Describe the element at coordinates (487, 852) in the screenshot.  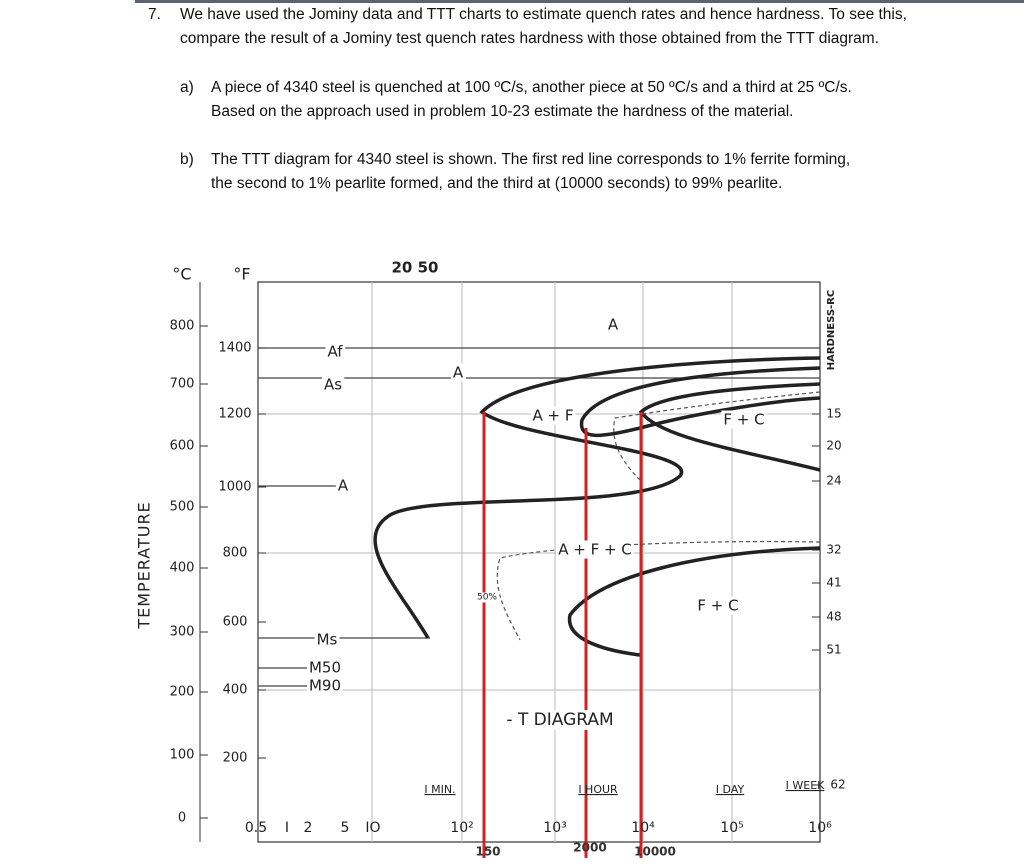
I see `red-line-label: 150` at that location.